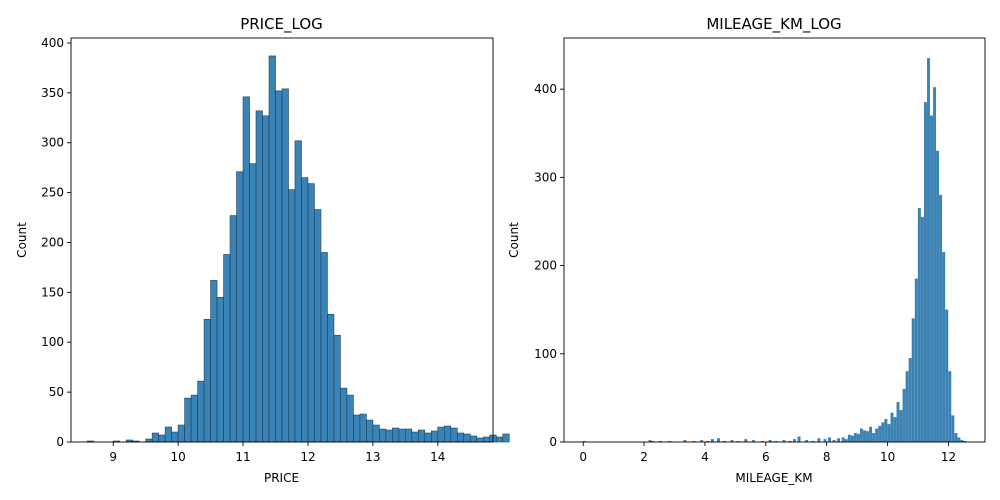 The width and height of the screenshot is (1000, 500). Describe the element at coordinates (56, 392) in the screenshot. I see `y-tick-label: 50` at that location.